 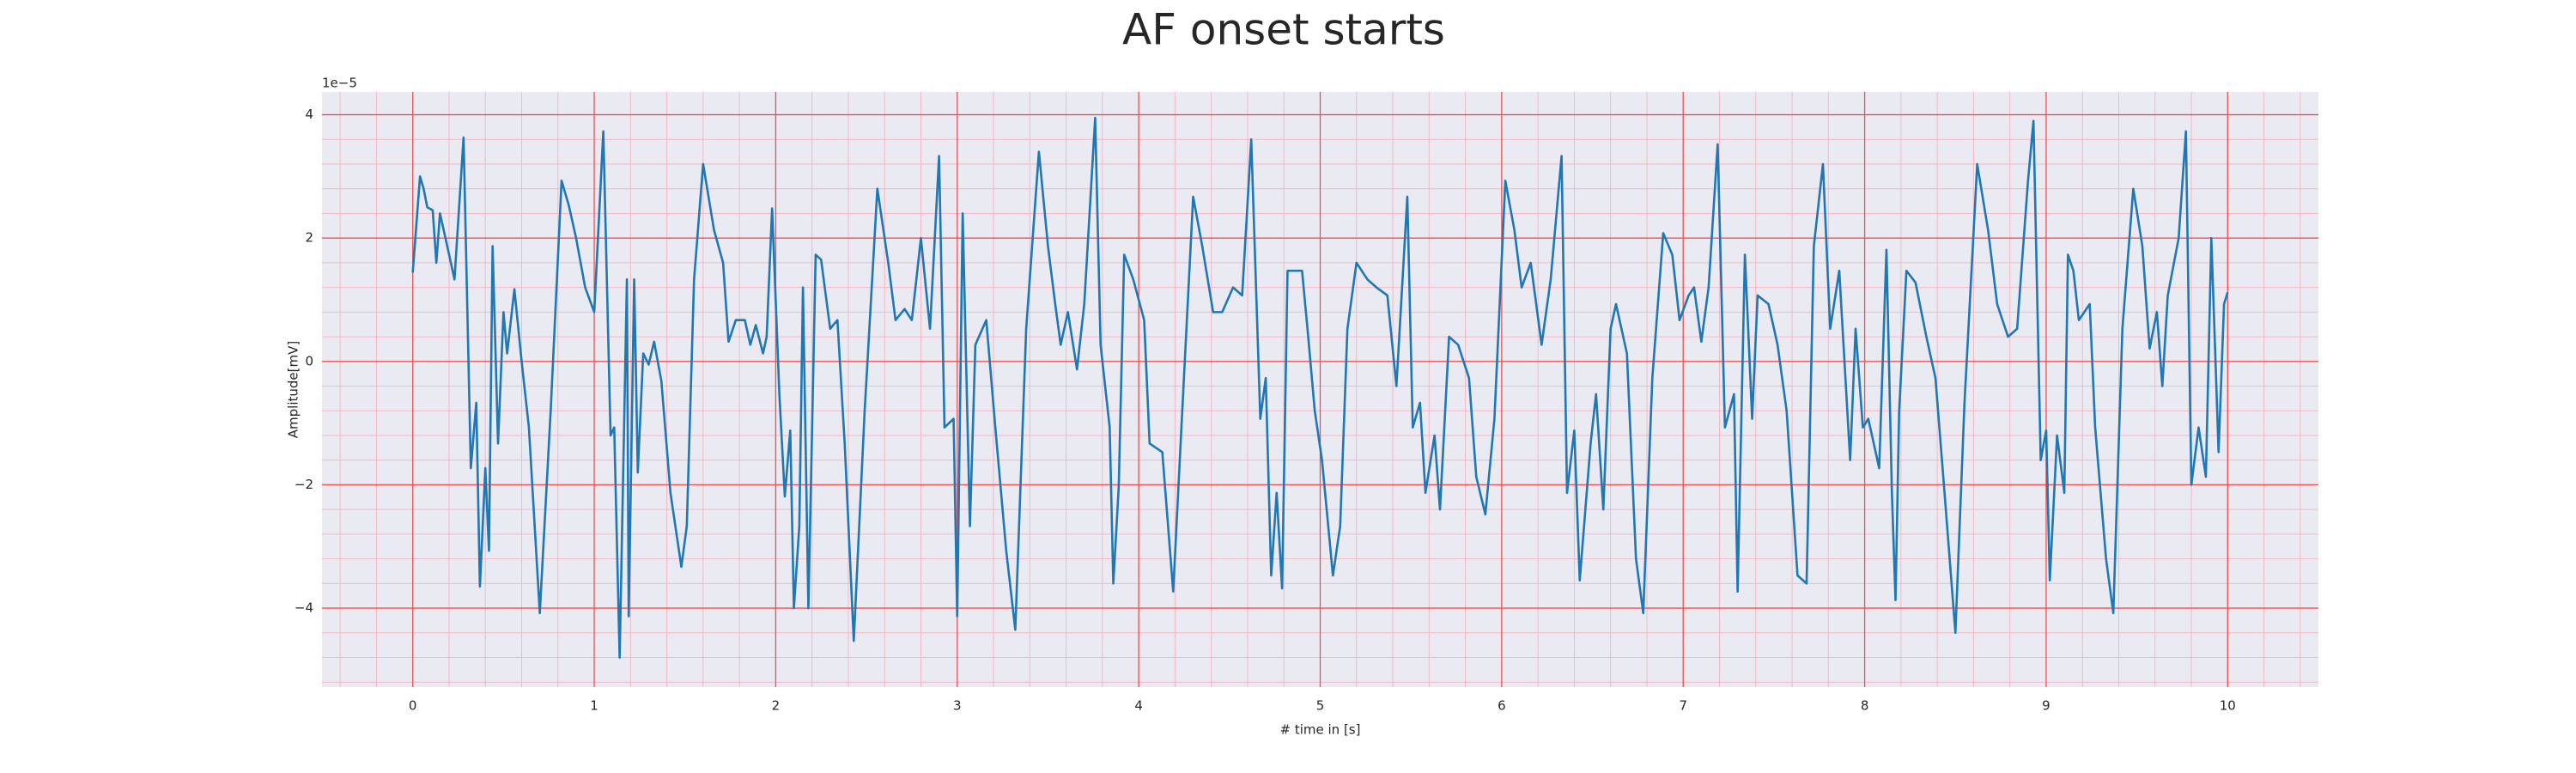 I want to click on x-tick-label: 7, so click(x=1683, y=706).